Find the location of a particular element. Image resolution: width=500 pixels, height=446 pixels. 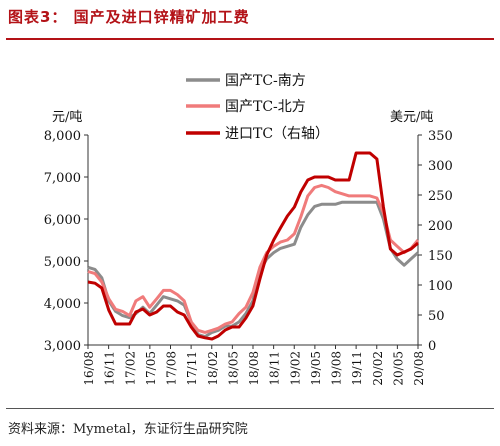

left-tick-label: 8,000 is located at coordinates (62, 136).